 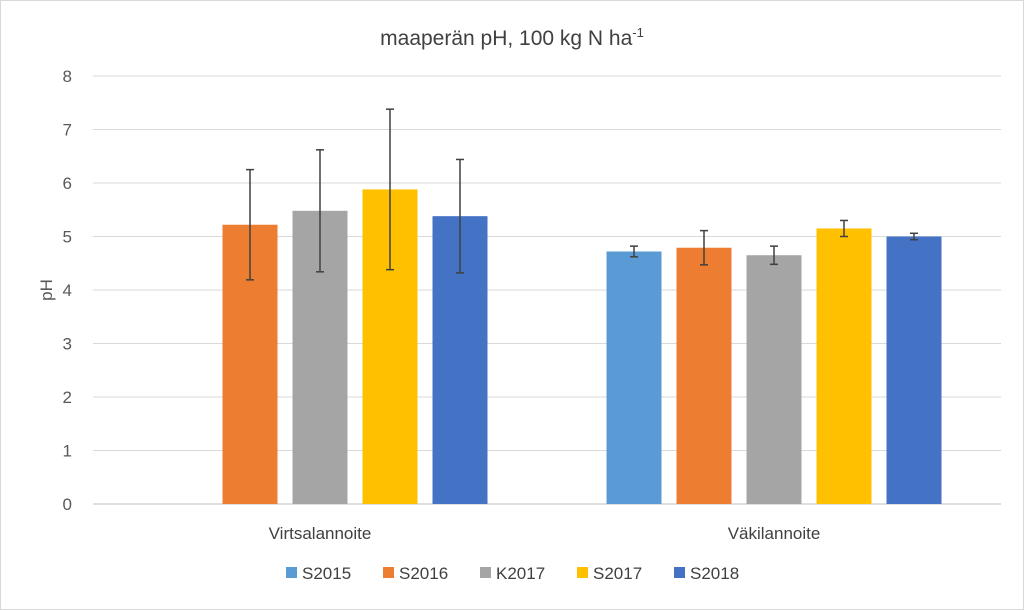 What do you see at coordinates (582, 572) in the screenshot?
I see `legend-swatch-s2017` at bounding box center [582, 572].